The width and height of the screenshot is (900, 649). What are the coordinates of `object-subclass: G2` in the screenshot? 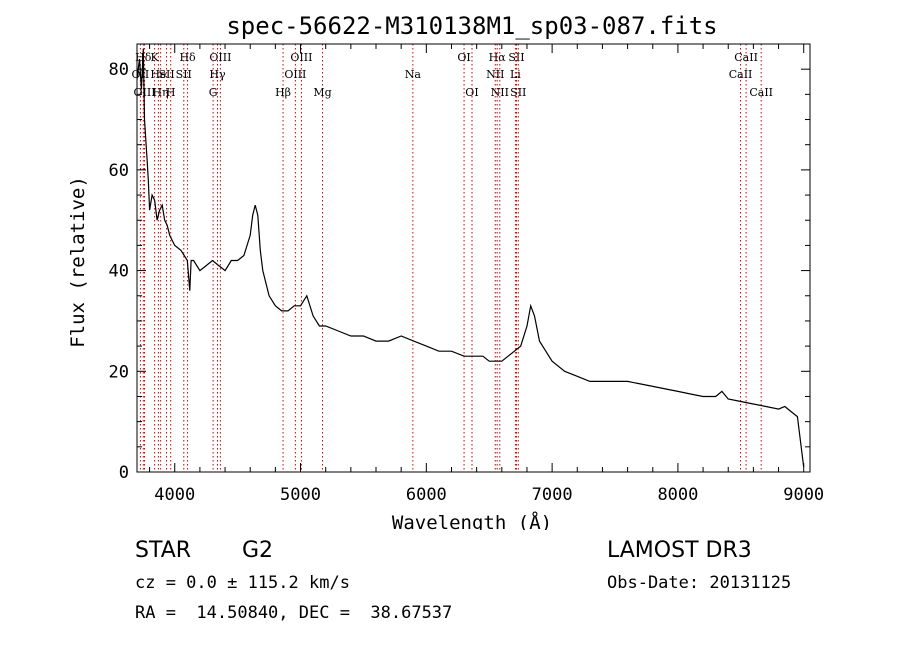 It's located at (258, 550).